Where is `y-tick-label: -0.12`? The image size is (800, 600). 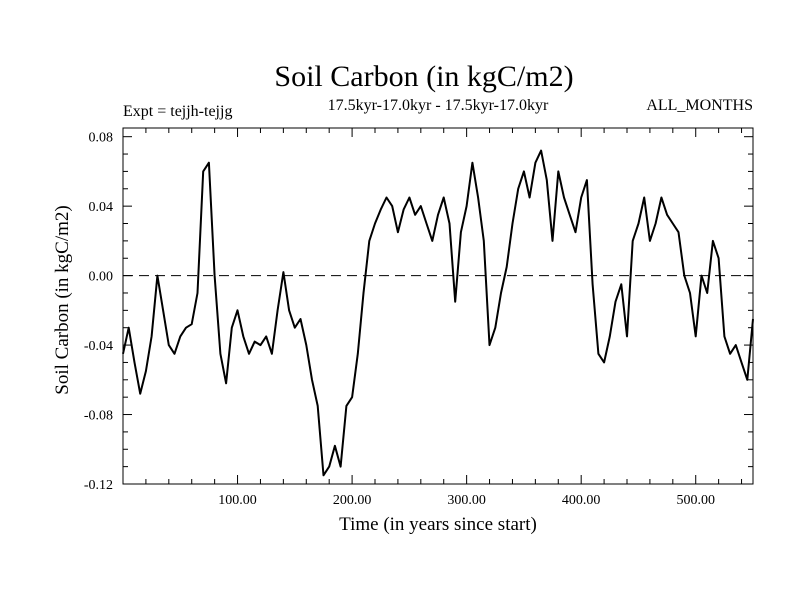
y-tick-label: -0.12 is located at coordinates (98, 485).